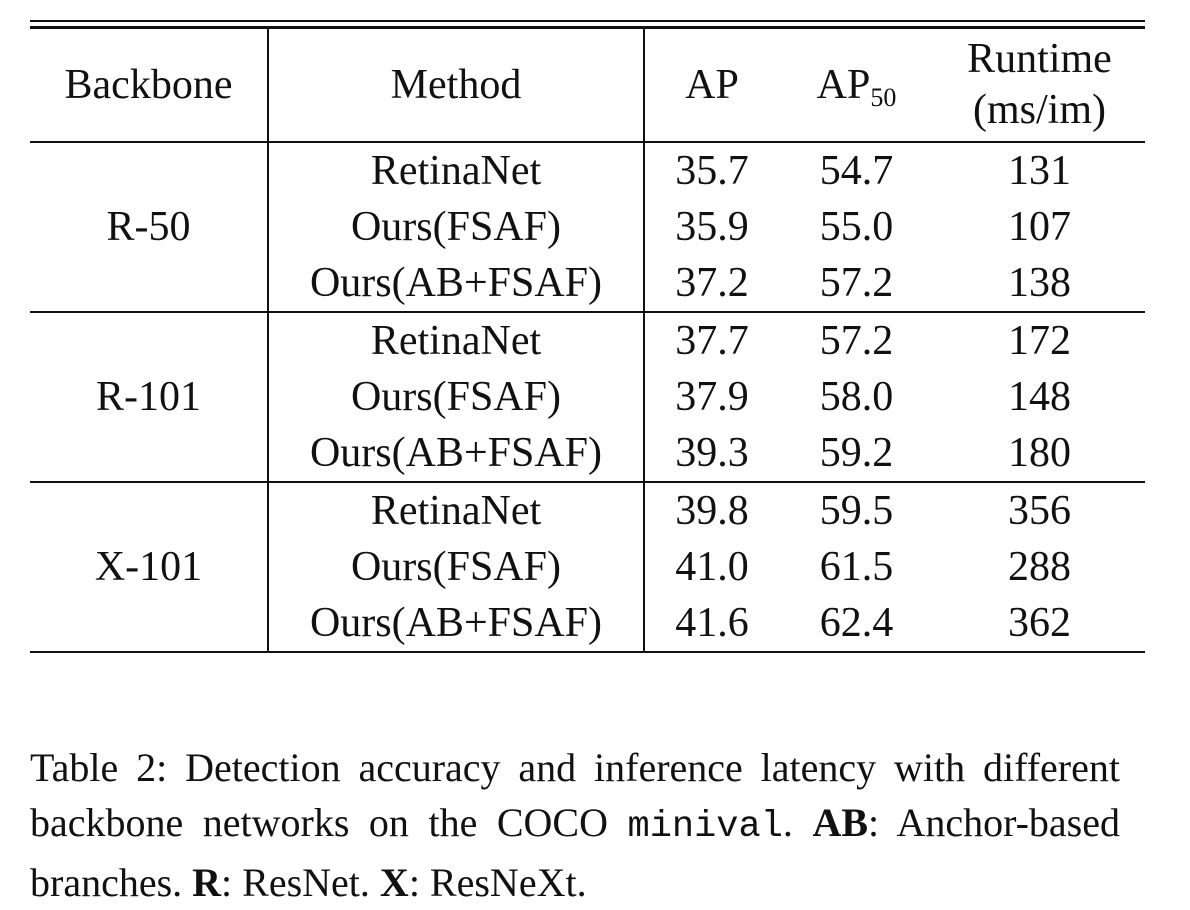 The width and height of the screenshot is (1190, 910). I want to click on caption-x-term: X, so click(394, 882).